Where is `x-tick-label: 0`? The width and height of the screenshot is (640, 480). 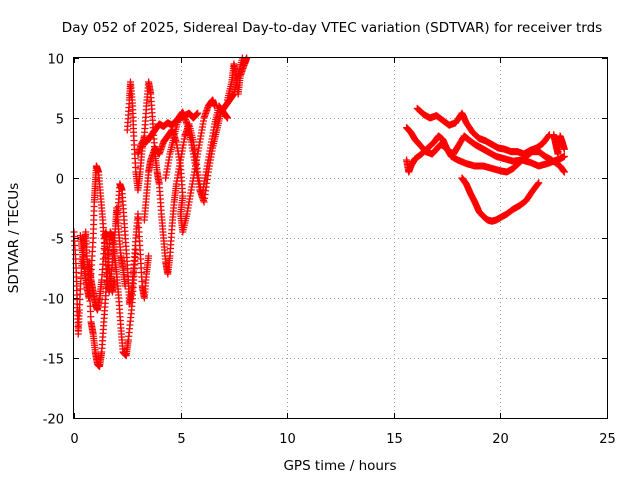 x-tick-label: 0 is located at coordinates (74, 439).